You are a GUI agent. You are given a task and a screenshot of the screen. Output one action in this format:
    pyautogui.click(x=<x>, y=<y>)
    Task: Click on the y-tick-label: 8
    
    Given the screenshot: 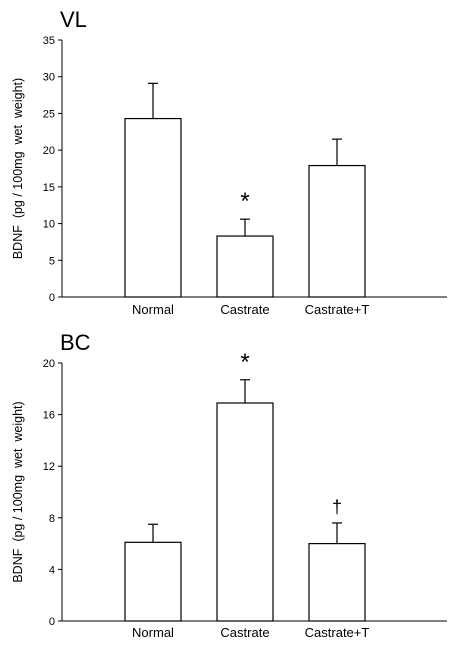 What is the action you would take?
    pyautogui.click(x=52, y=519)
    